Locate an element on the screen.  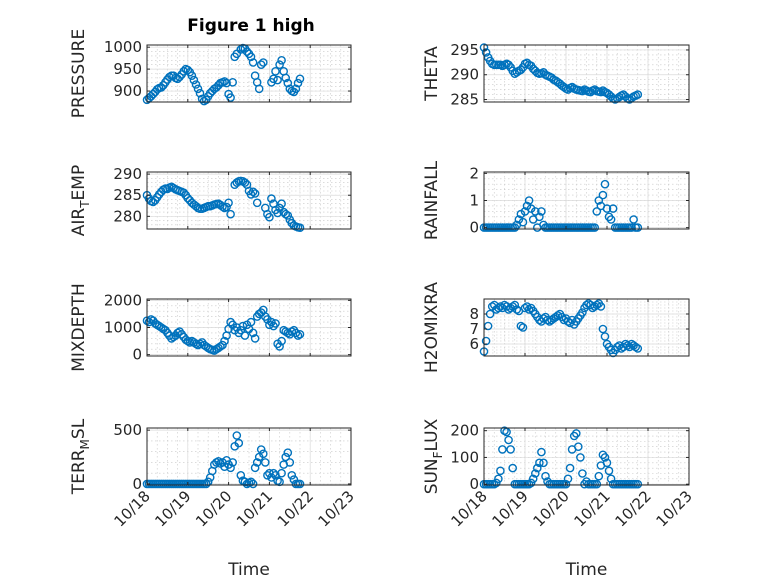
y-tick-label: 290 is located at coordinates (127, 174).